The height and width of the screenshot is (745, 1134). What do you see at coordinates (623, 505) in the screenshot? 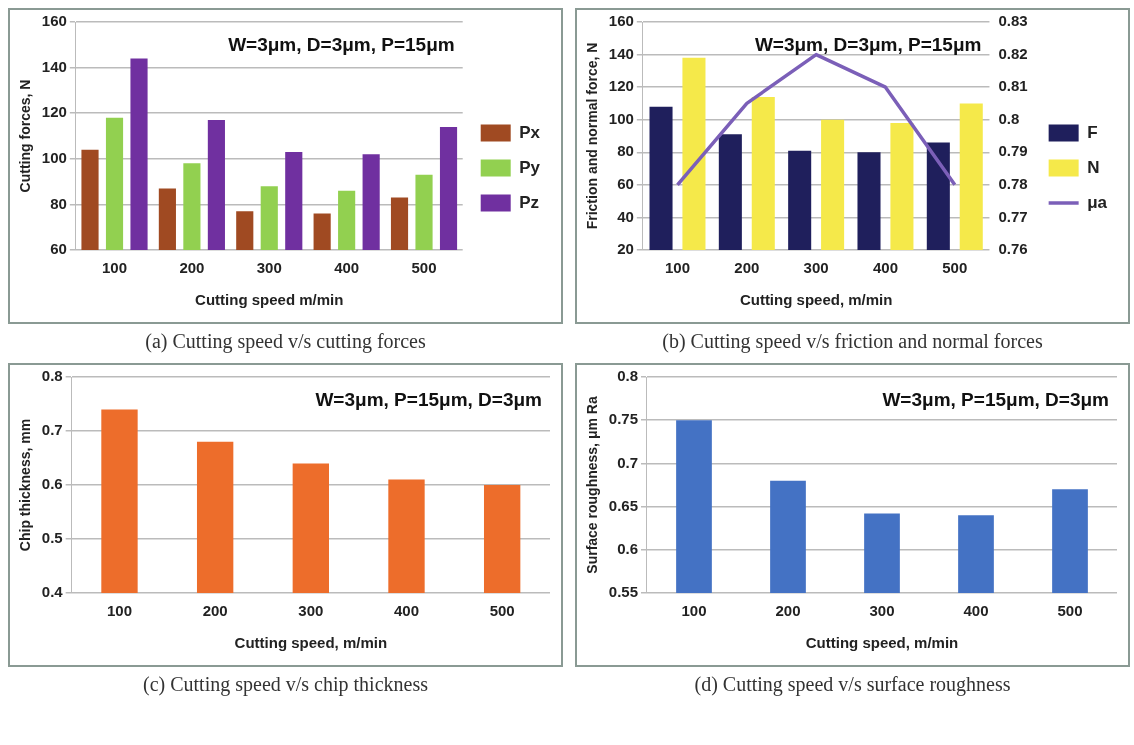
I see `y-tick-label: 0.65` at bounding box center [623, 505].